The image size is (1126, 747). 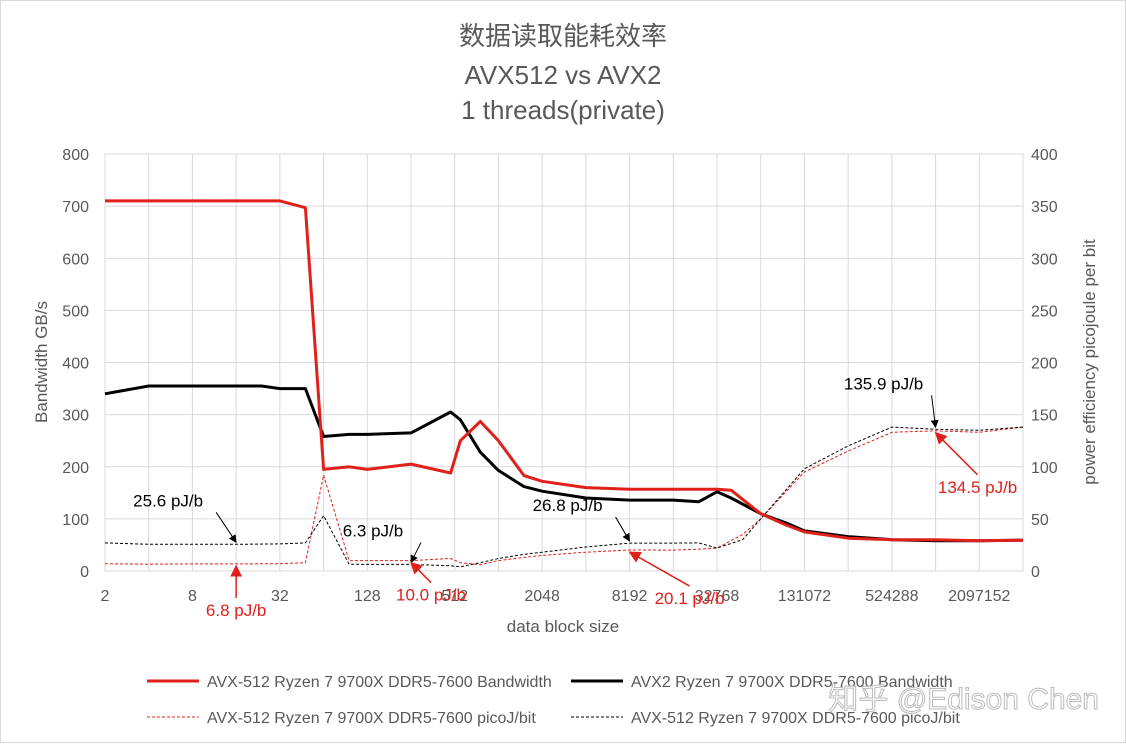 I want to click on y-left-tick-label-1: 100, so click(x=75, y=520).